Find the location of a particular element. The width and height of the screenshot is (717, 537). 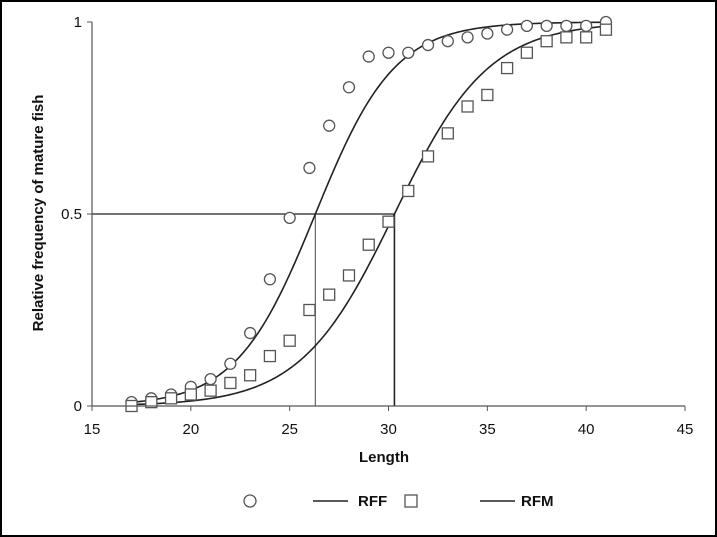

legend: RFF RFM is located at coordinates (398, 501).